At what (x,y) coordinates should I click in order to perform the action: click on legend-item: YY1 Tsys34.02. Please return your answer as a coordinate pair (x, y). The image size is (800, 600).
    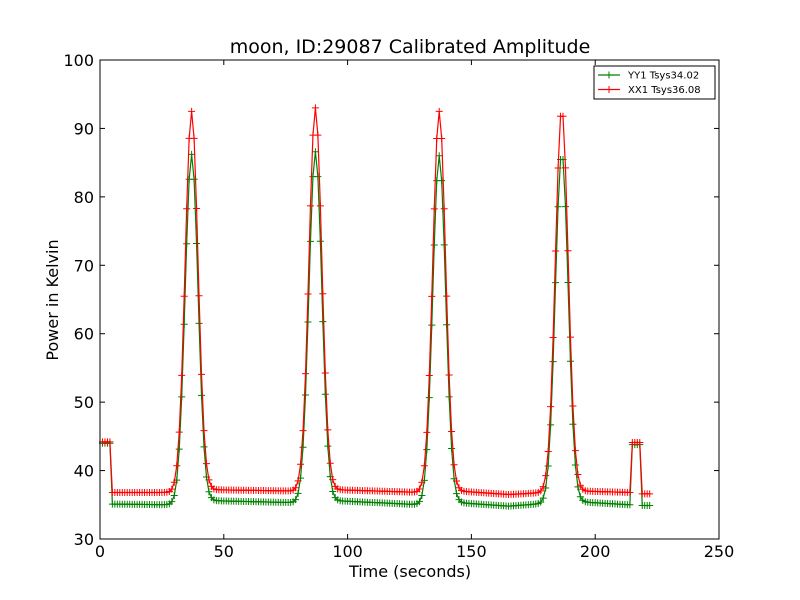
    Looking at the image, I should click on (648, 76).